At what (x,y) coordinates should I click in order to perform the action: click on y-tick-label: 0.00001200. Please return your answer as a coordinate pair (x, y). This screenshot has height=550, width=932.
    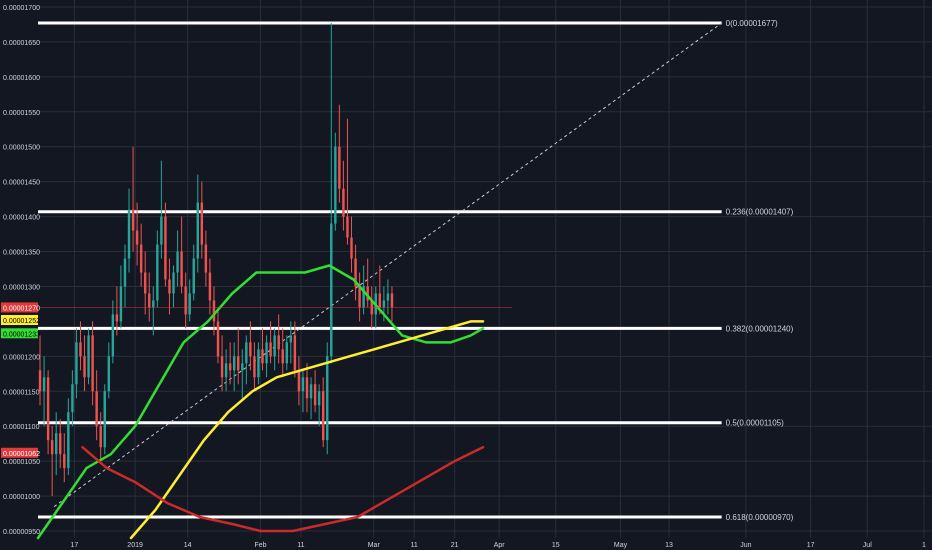
    Looking at the image, I should click on (21, 357).